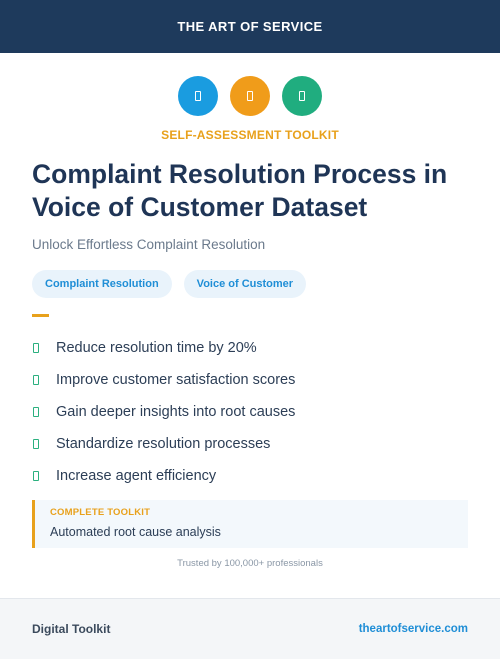  Describe the element at coordinates (100, 512) in the screenshot. I see `toolkit-label: COMPLETE TOOLKIT` at that location.